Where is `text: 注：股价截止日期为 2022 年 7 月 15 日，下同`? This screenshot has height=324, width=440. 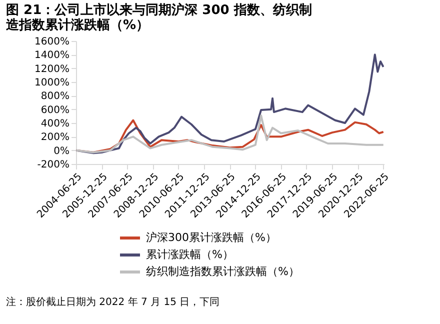 text: 注：股价截止日期为 2022 年 7 月 15 日，下同 is located at coordinates (113, 302).